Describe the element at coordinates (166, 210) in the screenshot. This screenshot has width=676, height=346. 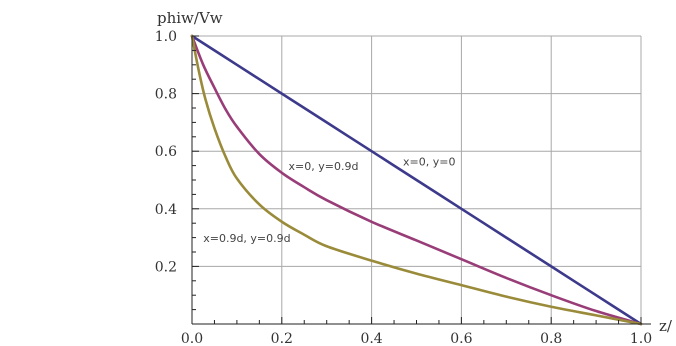
I see `y-tick-label: 0.4` at that location.